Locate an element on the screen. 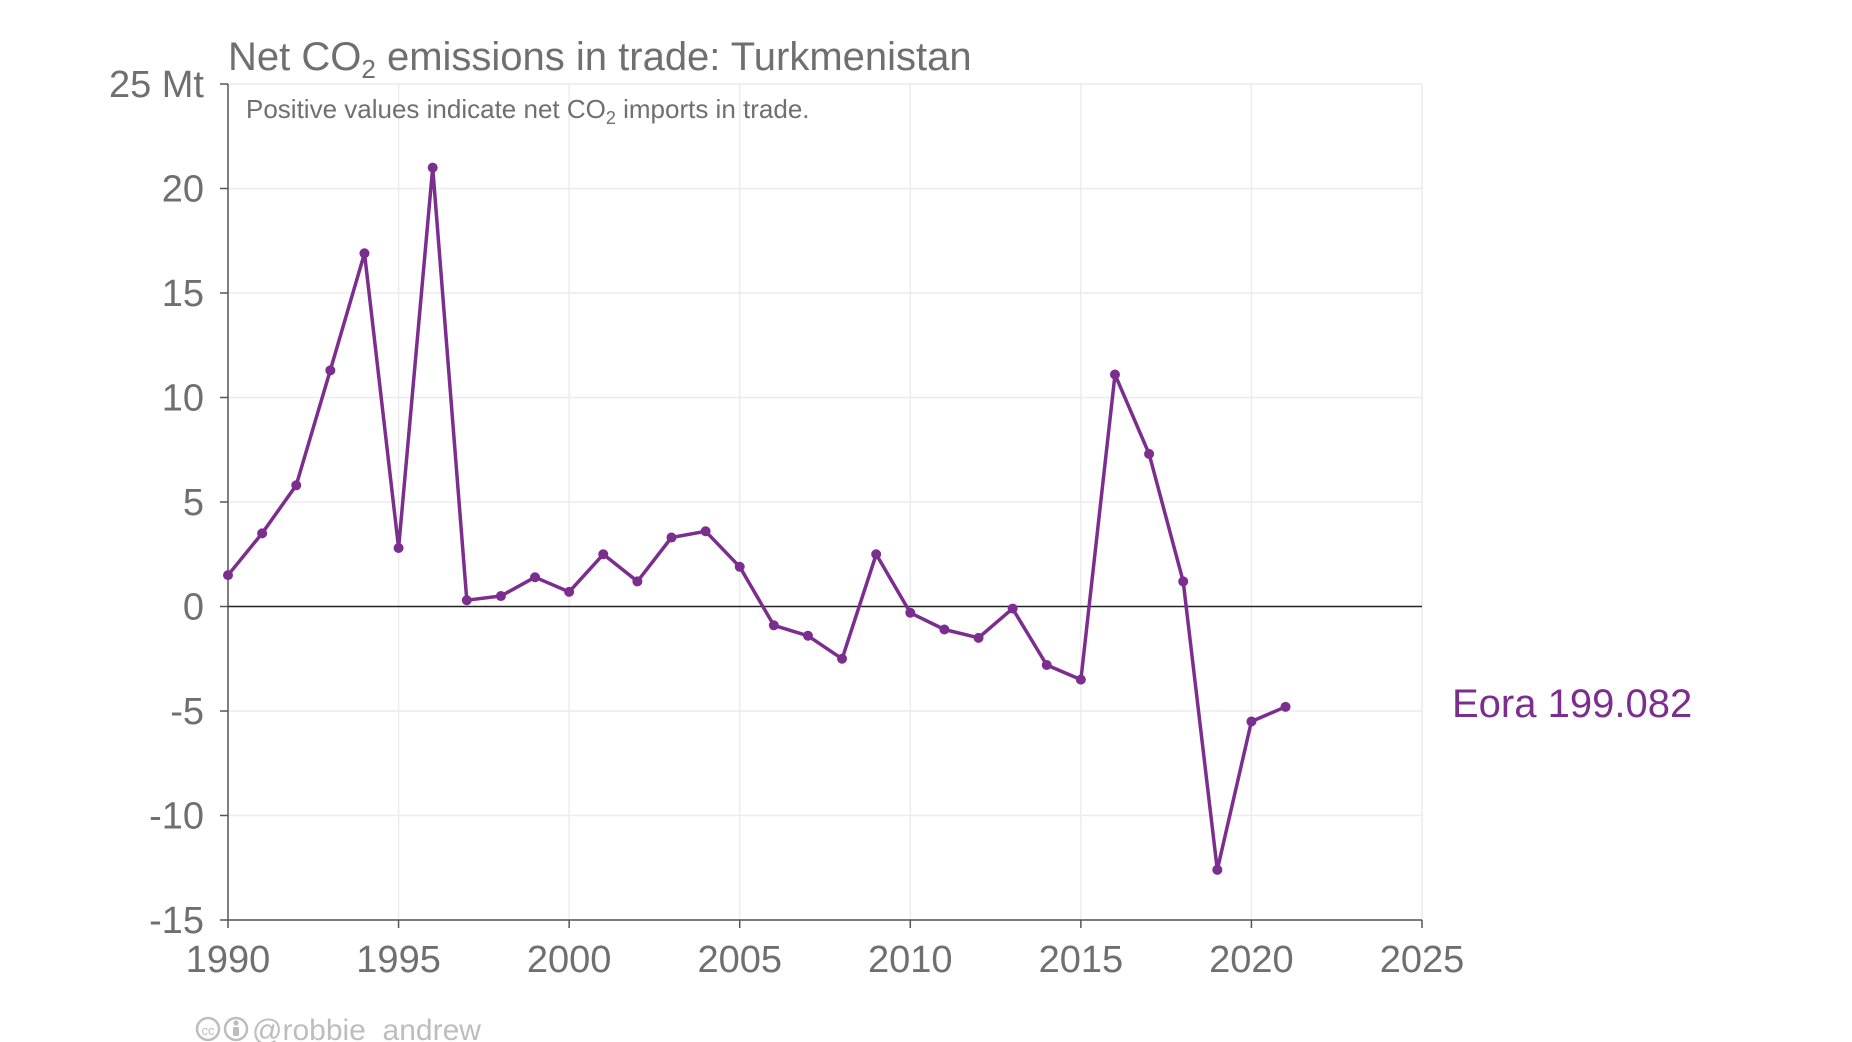  y-tick-label: -10 is located at coordinates (176, 817).